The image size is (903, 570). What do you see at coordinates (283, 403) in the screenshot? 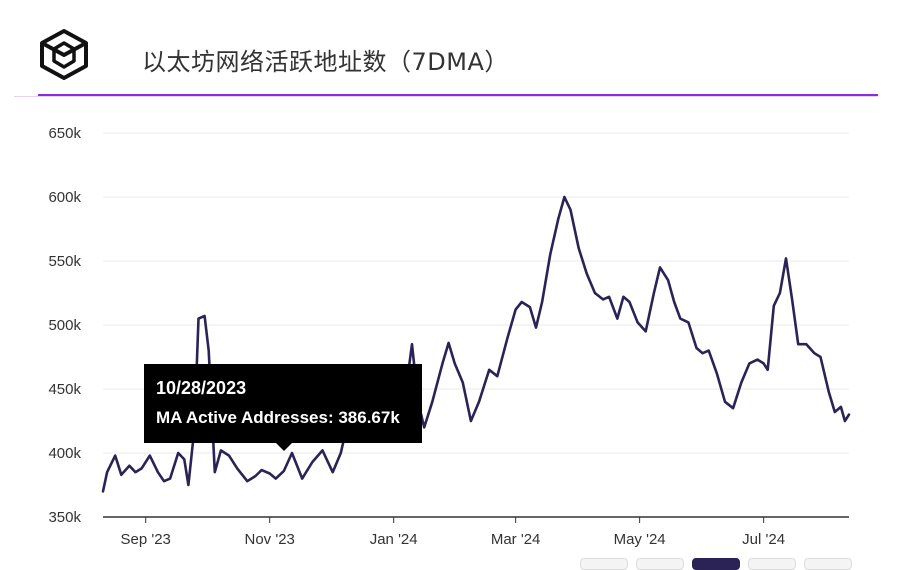
I see `tooltip: 10/28/2023 MA Active Addresses: 386.67k` at bounding box center [283, 403].